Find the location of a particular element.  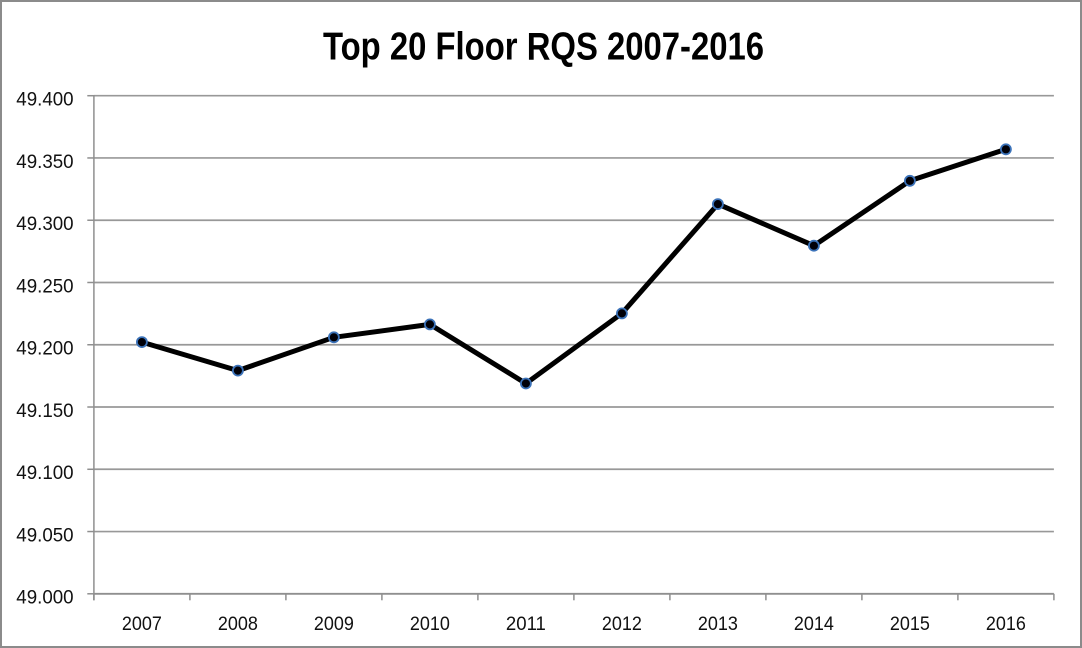

svg-text: 49.200 is located at coordinates (44, 349).